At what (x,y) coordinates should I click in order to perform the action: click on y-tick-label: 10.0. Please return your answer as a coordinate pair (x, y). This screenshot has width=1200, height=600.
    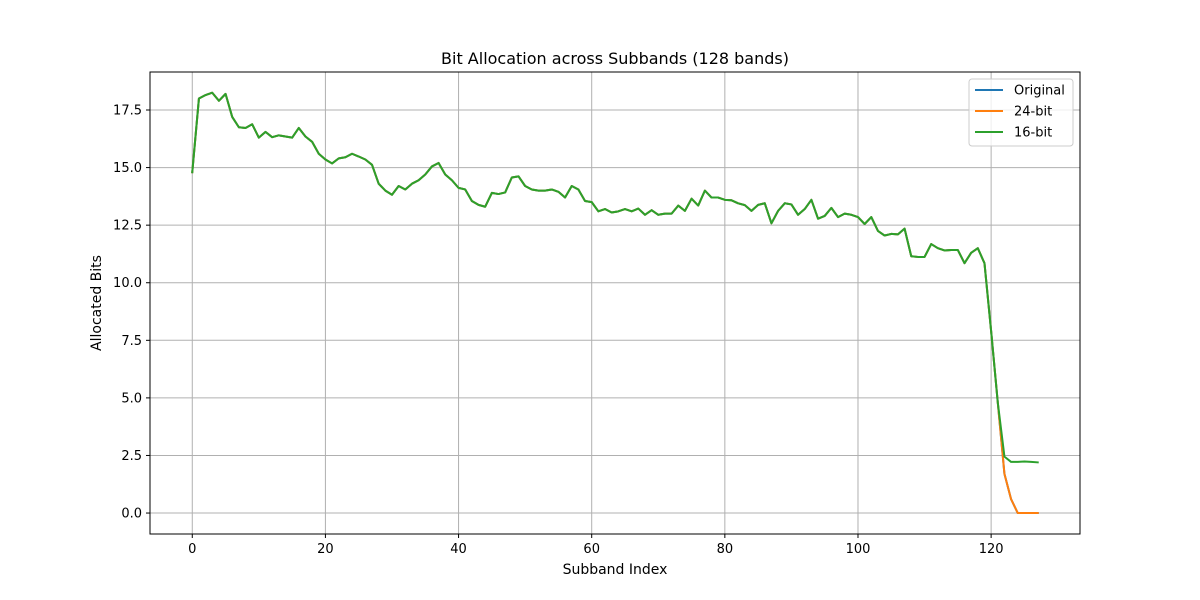
    Looking at the image, I should click on (127, 283).